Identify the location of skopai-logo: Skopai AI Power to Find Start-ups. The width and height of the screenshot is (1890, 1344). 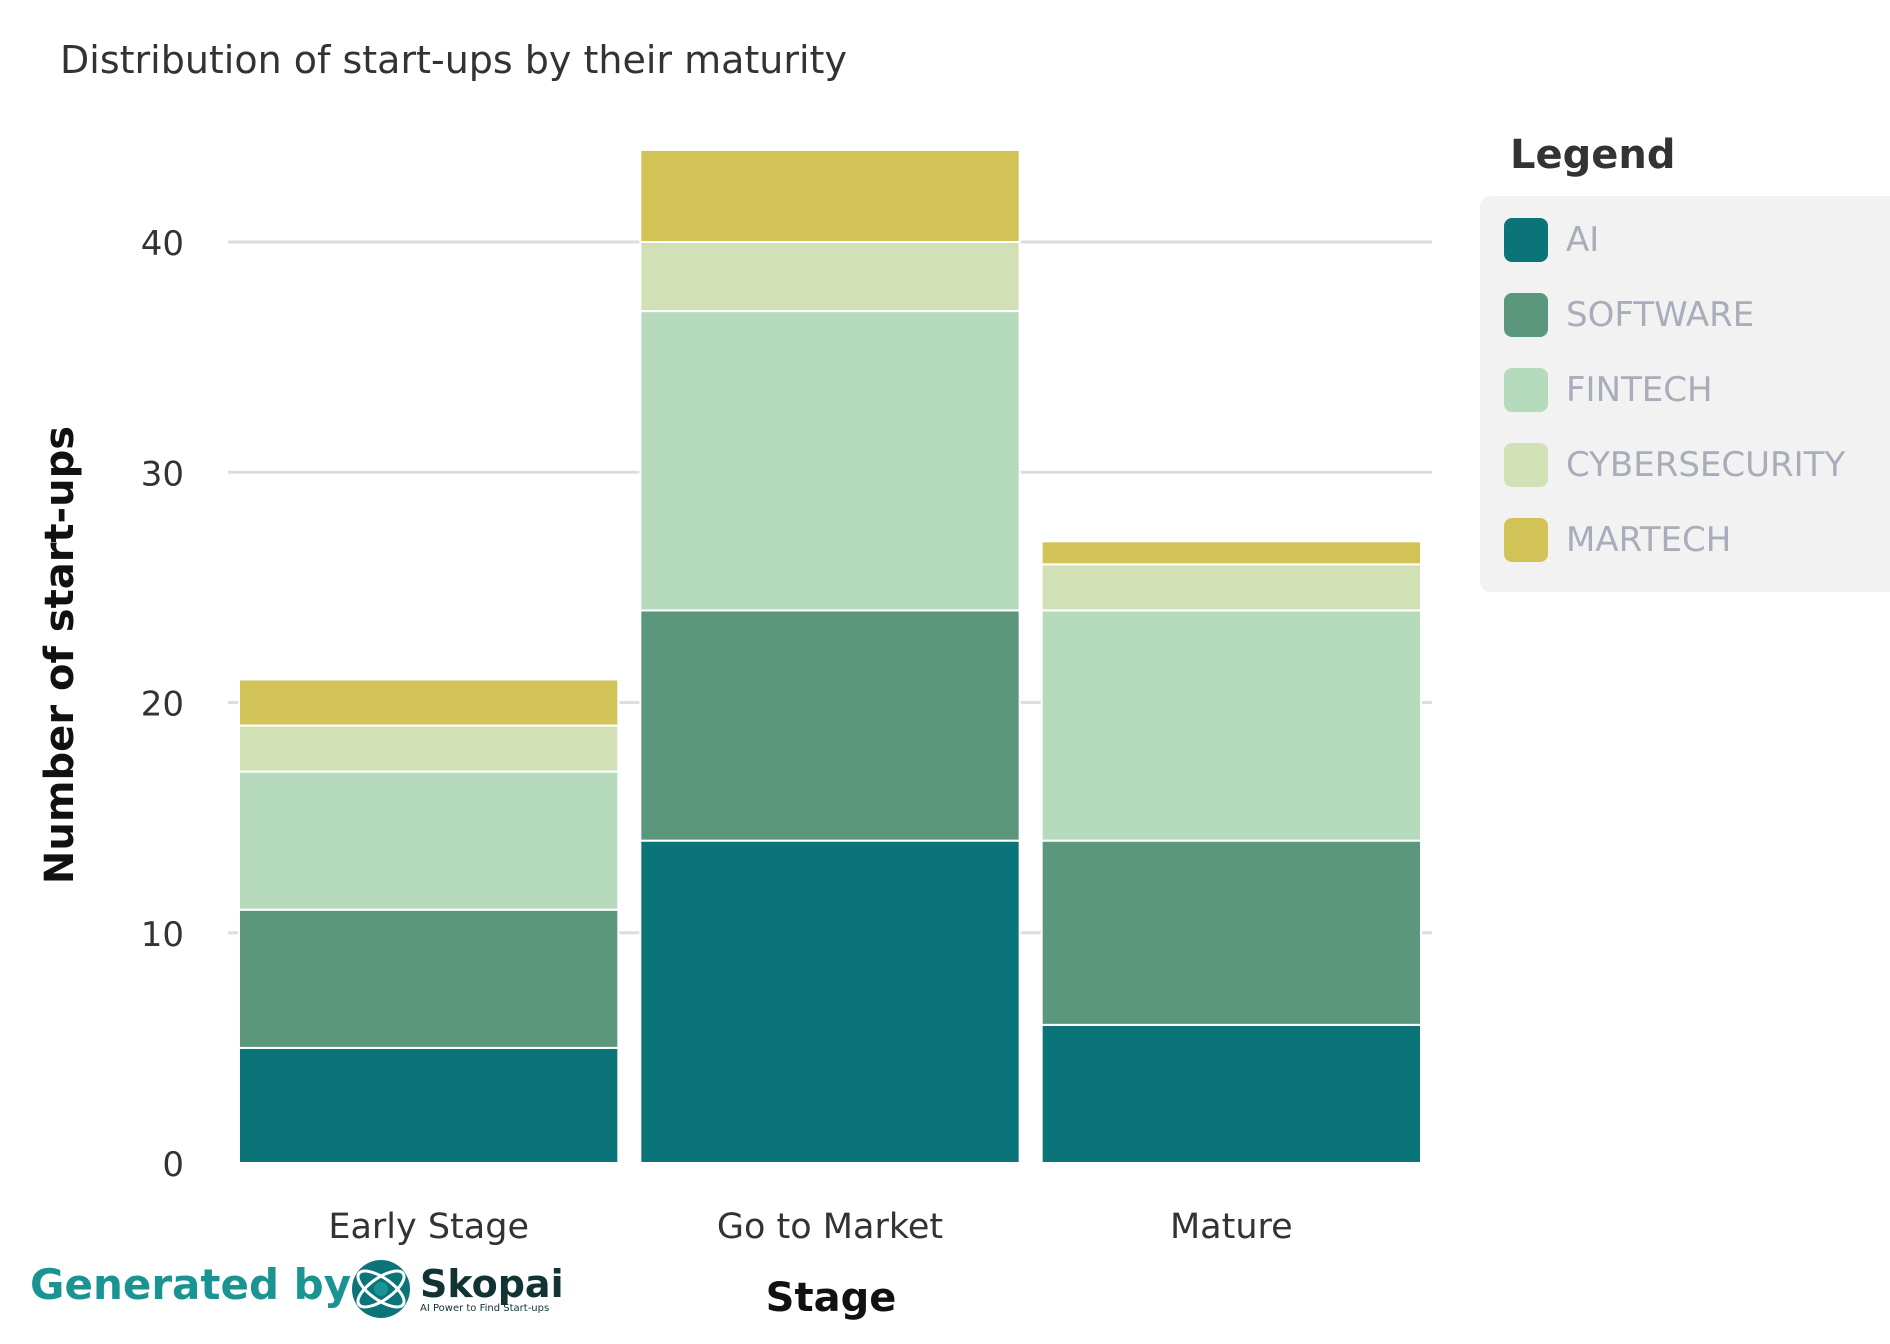
(457, 1289).